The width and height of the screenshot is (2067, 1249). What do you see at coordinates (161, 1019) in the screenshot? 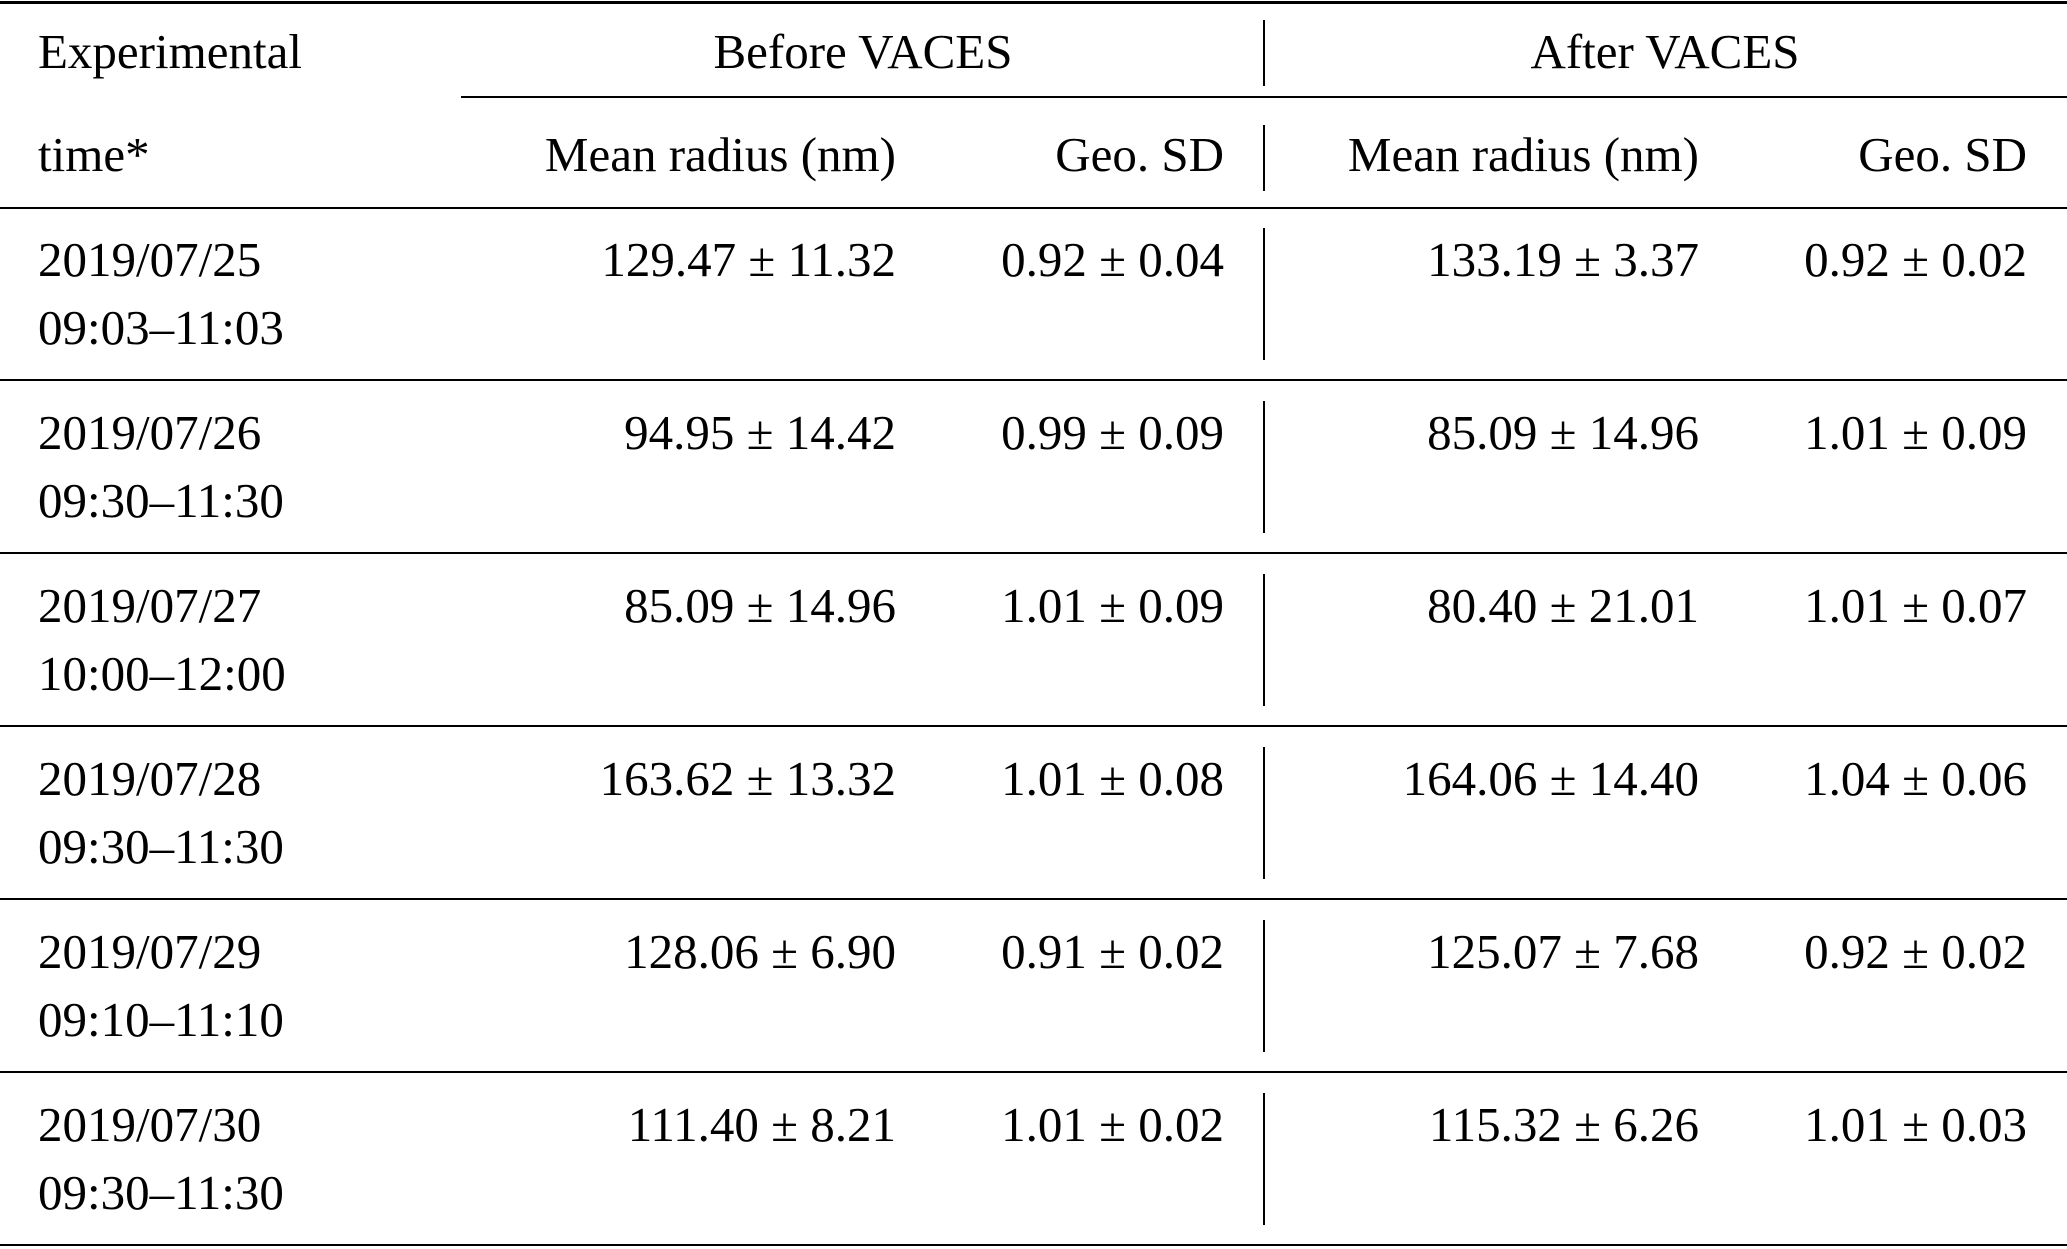
I see `row-time: 09:10–11:10` at bounding box center [161, 1019].